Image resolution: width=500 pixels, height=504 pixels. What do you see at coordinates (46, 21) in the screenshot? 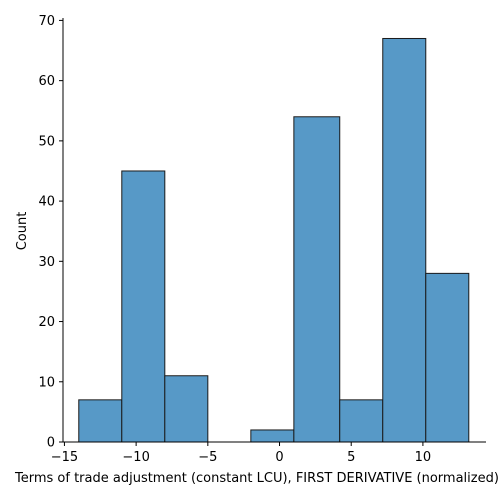
I see `y-tick-label: 70` at bounding box center [46, 21].